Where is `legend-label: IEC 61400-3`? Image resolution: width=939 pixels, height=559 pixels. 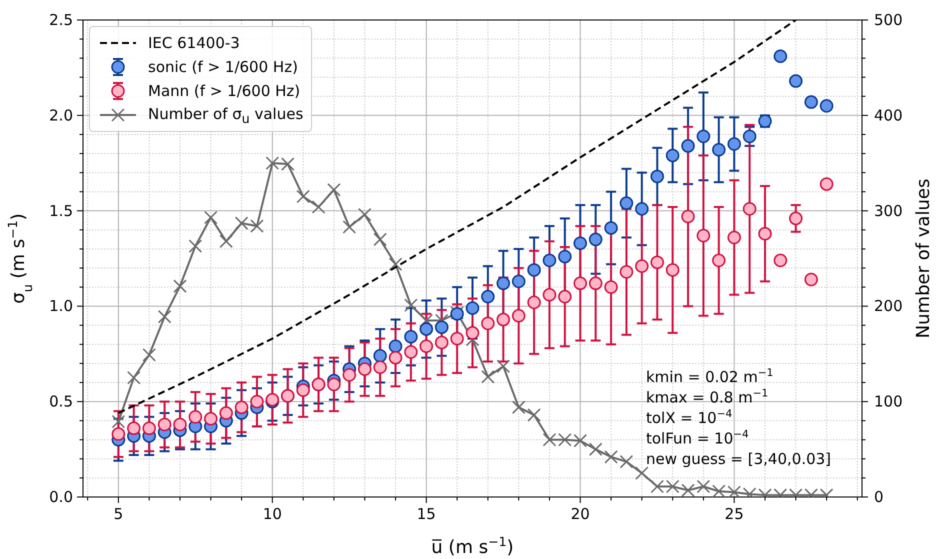 legend-label: IEC 61400-3 is located at coordinates (194, 43).